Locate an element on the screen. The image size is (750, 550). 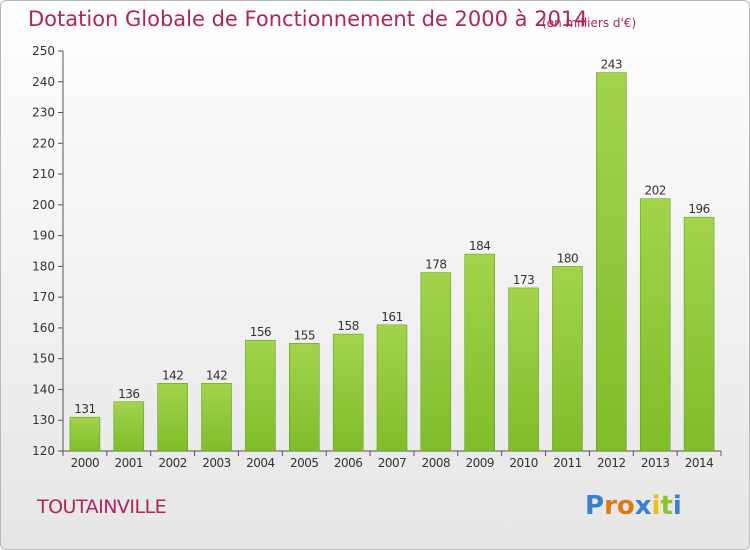
value-label-2003: 142 is located at coordinates (216, 375).